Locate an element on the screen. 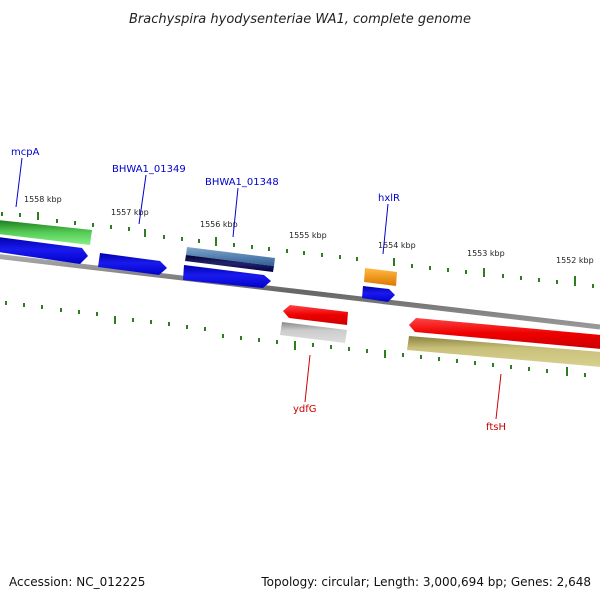 Image resolution: width=600 pixels, height=600 pixels. ruler-label: 1553 kbp is located at coordinates (486, 253).